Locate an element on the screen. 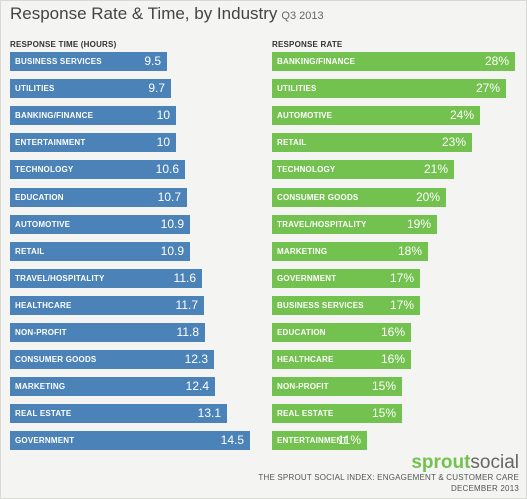 The height and width of the screenshot is (499, 527). response-rate-value-label: 11% is located at coordinates (349, 440).